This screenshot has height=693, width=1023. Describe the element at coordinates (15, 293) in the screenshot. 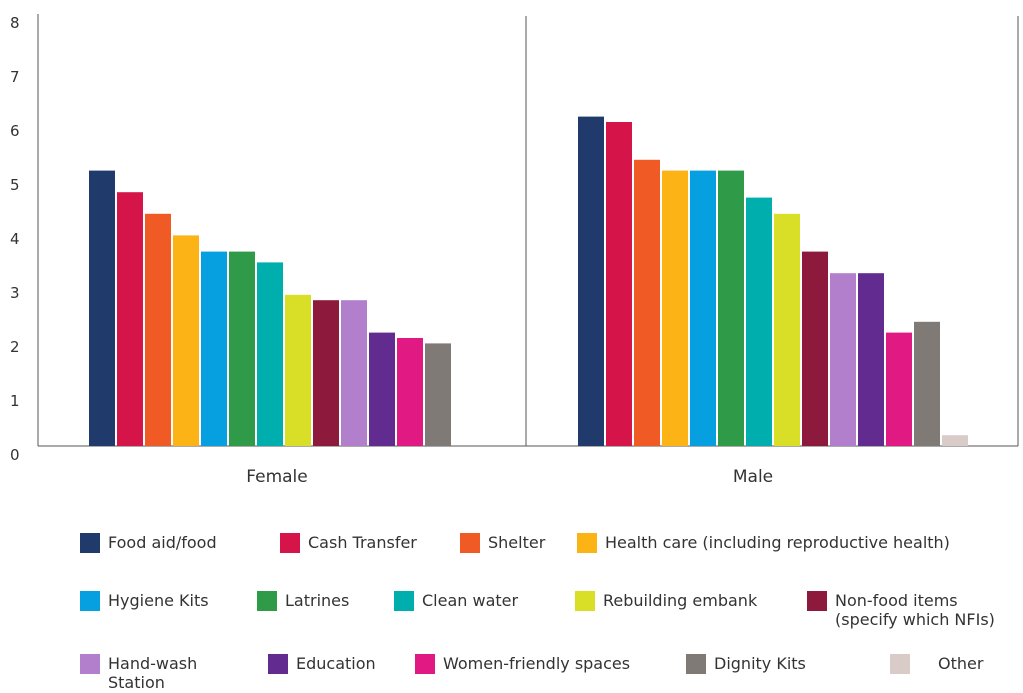

I see `y-tick-label: 3` at that location.